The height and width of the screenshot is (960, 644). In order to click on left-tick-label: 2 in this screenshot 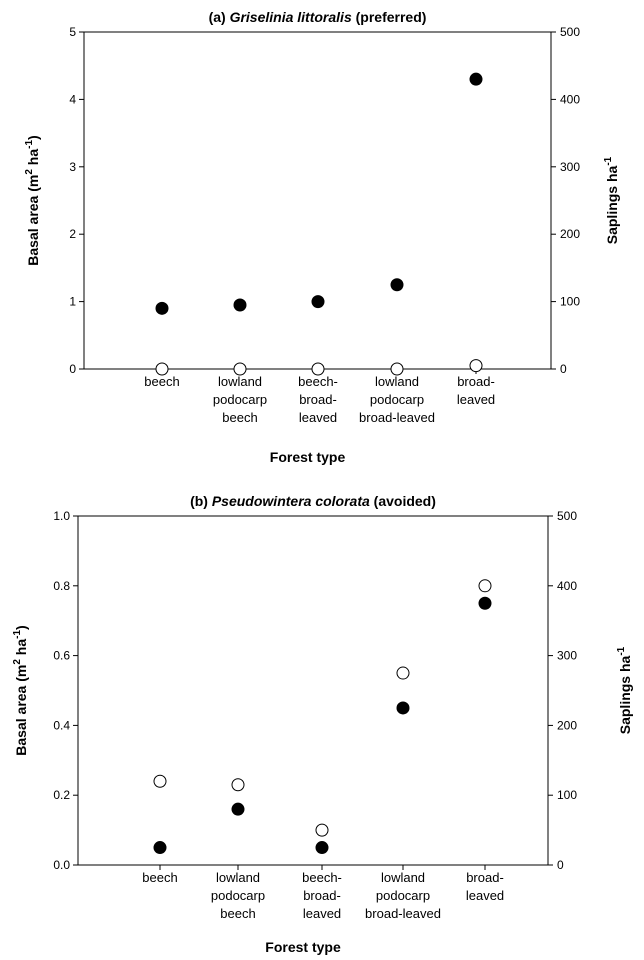, I will do `click(72, 234)`.